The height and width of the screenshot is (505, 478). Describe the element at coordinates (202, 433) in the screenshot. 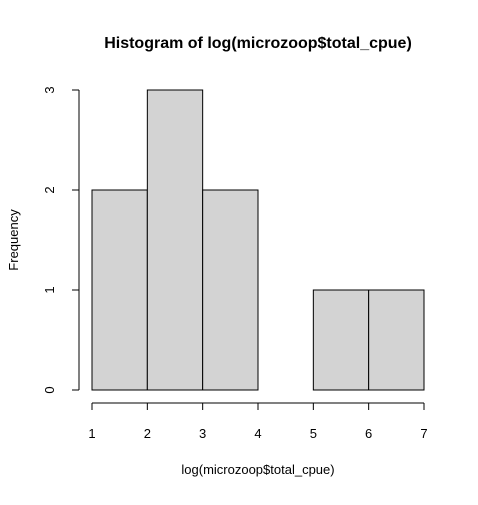

I see `x-tick-label-3: 3` at that location.